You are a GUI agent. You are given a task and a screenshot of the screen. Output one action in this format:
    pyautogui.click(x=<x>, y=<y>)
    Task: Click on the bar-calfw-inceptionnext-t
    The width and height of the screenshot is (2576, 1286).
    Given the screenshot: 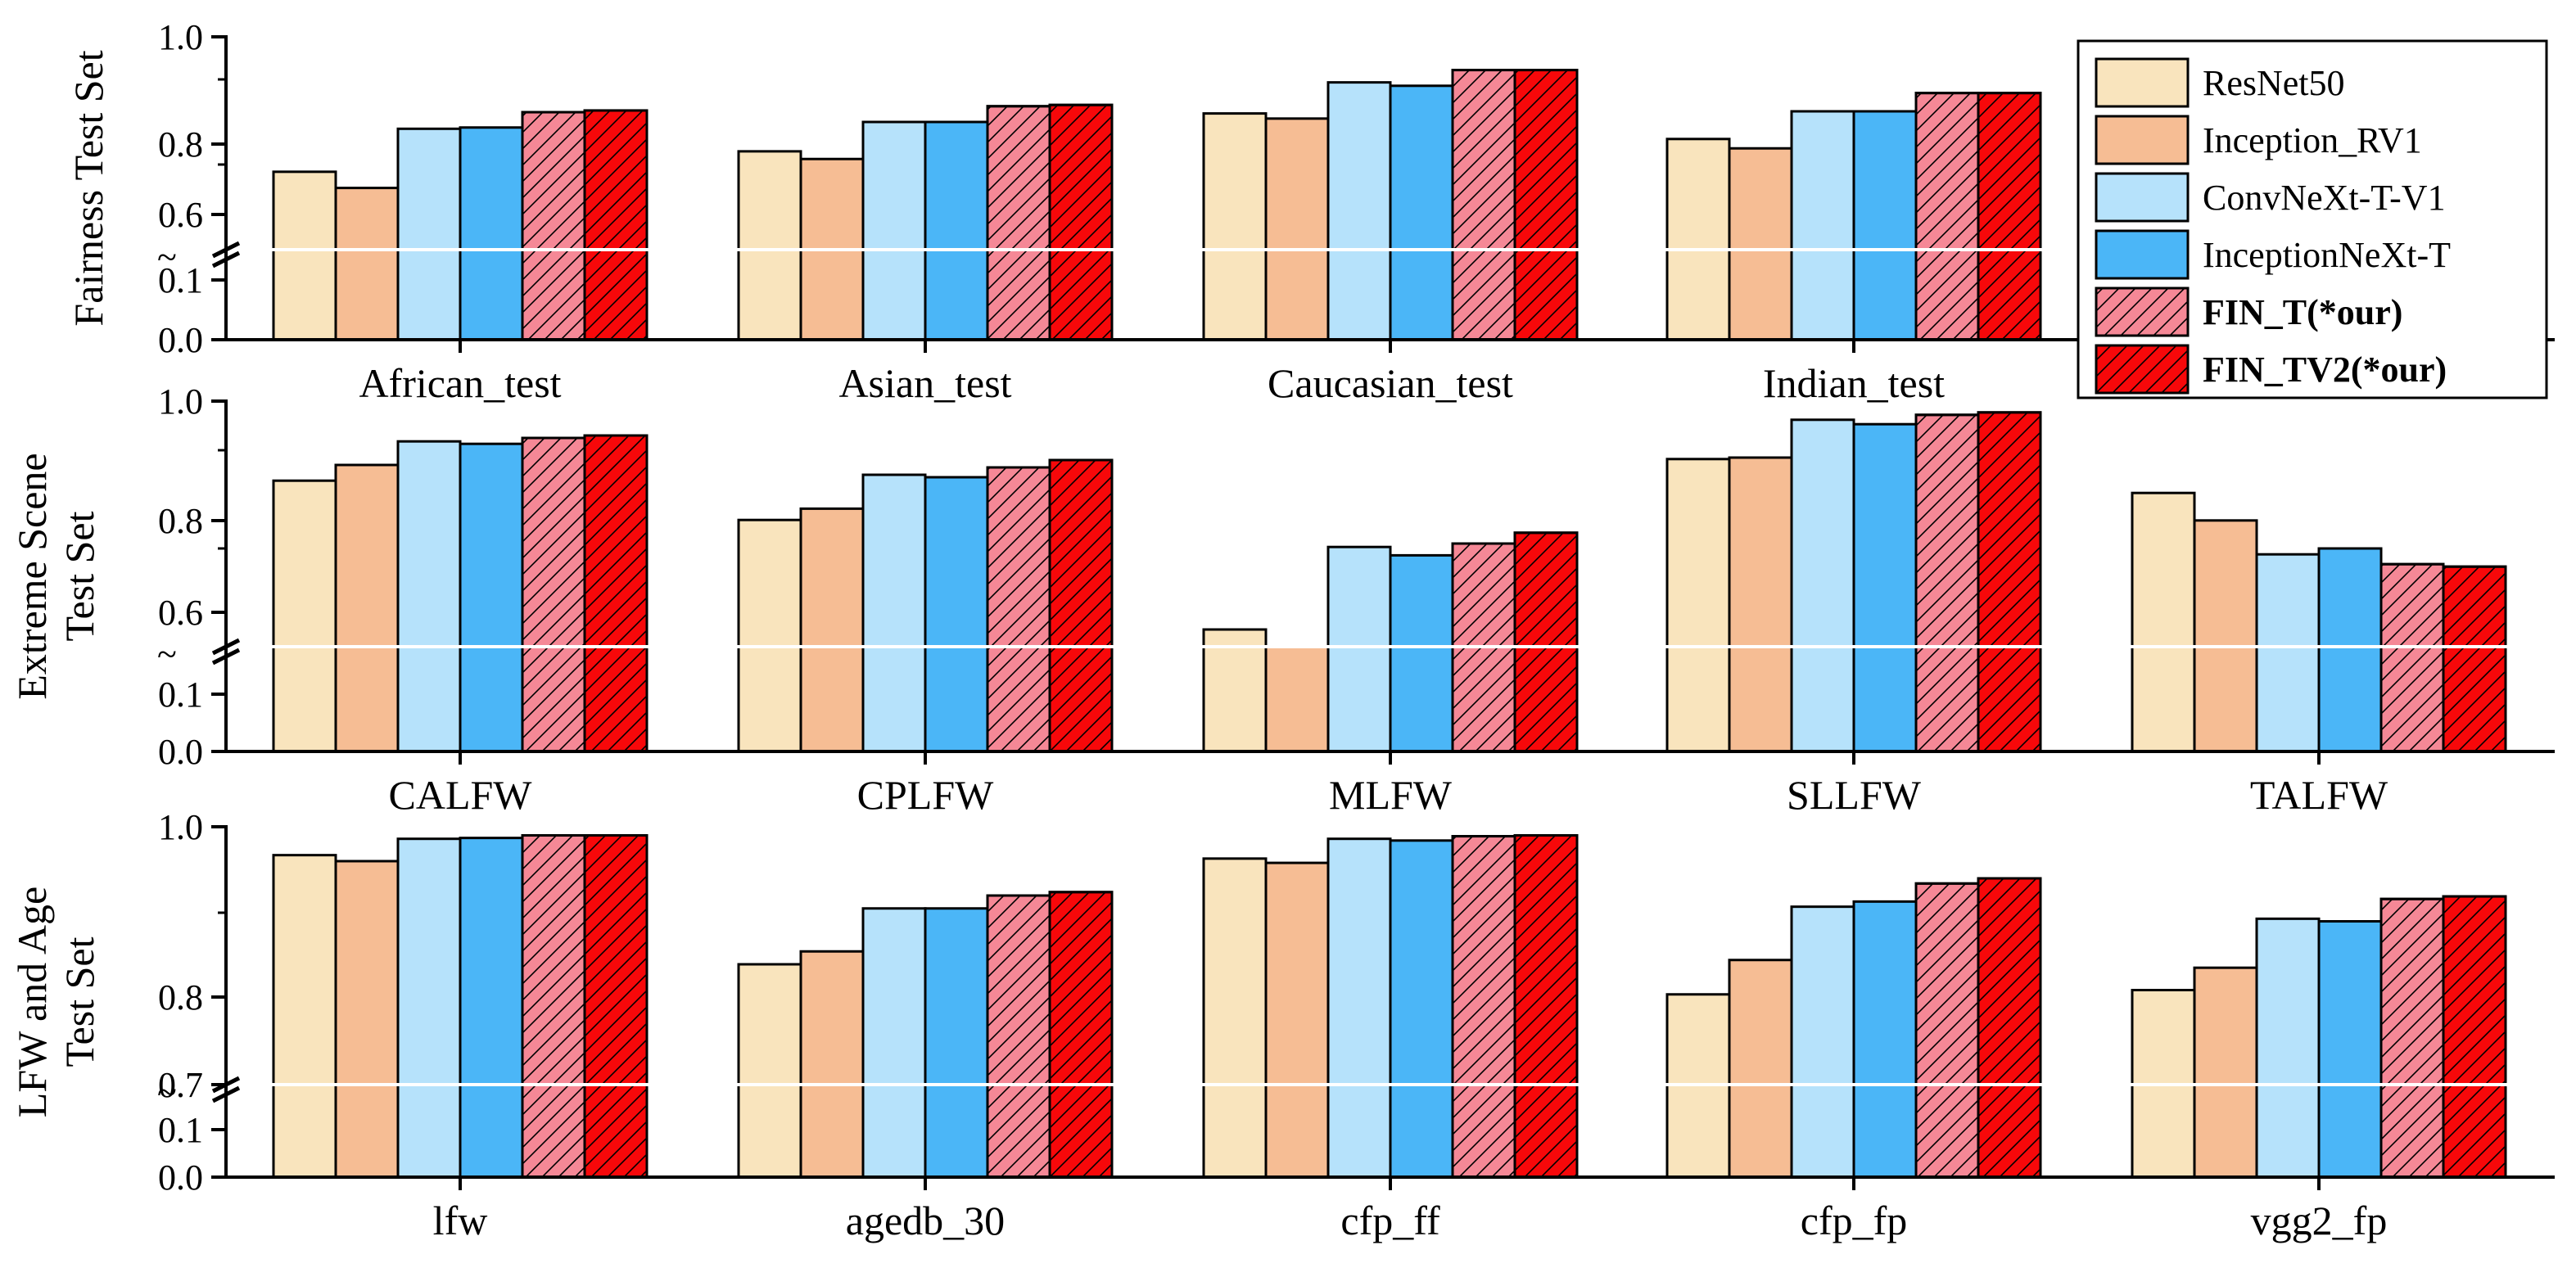 What is the action you would take?
    pyautogui.click(x=491, y=597)
    